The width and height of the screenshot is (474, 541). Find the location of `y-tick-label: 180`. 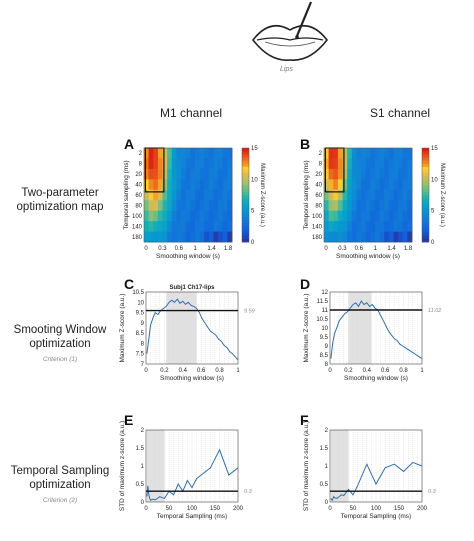

y-tick-label: 180 is located at coordinates (137, 238).